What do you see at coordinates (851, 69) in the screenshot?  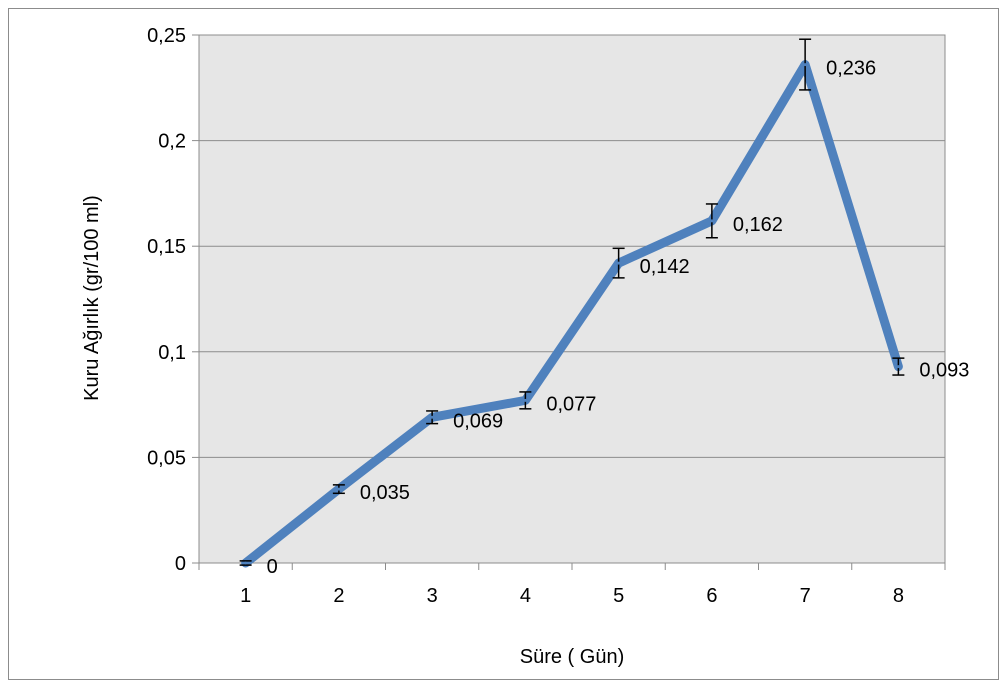 I see `data-label: 0,236` at bounding box center [851, 69].